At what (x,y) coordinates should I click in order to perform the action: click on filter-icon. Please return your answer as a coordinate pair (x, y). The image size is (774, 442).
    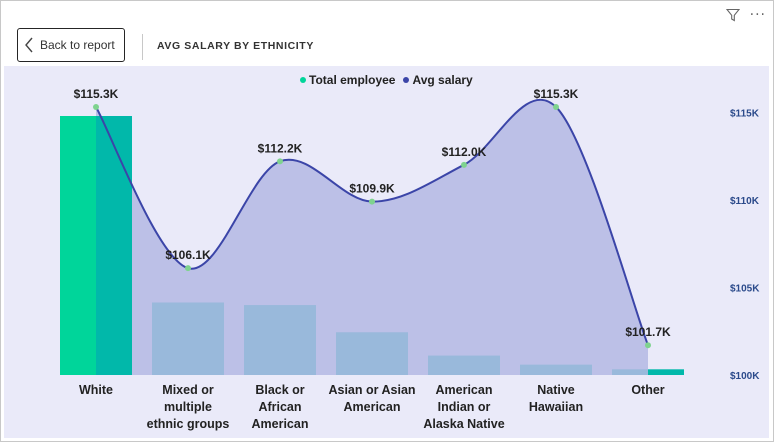
    Looking at the image, I should click on (732, 15).